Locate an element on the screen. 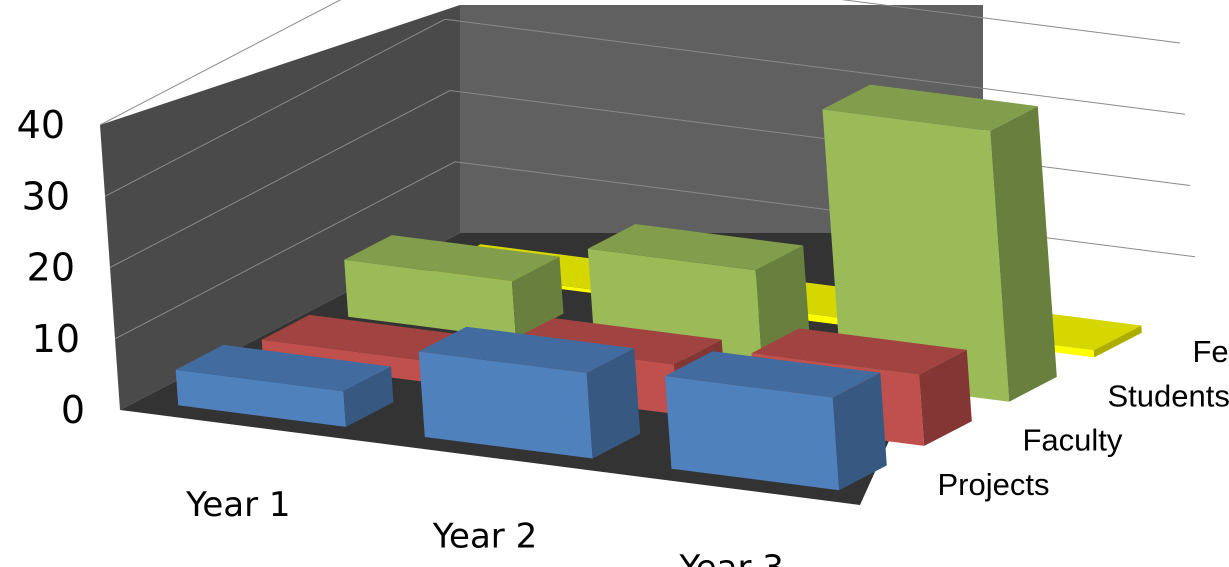 The image size is (1229, 567). y-axis-ticks: 0 10 20 30 40 is located at coordinates (51, 267).